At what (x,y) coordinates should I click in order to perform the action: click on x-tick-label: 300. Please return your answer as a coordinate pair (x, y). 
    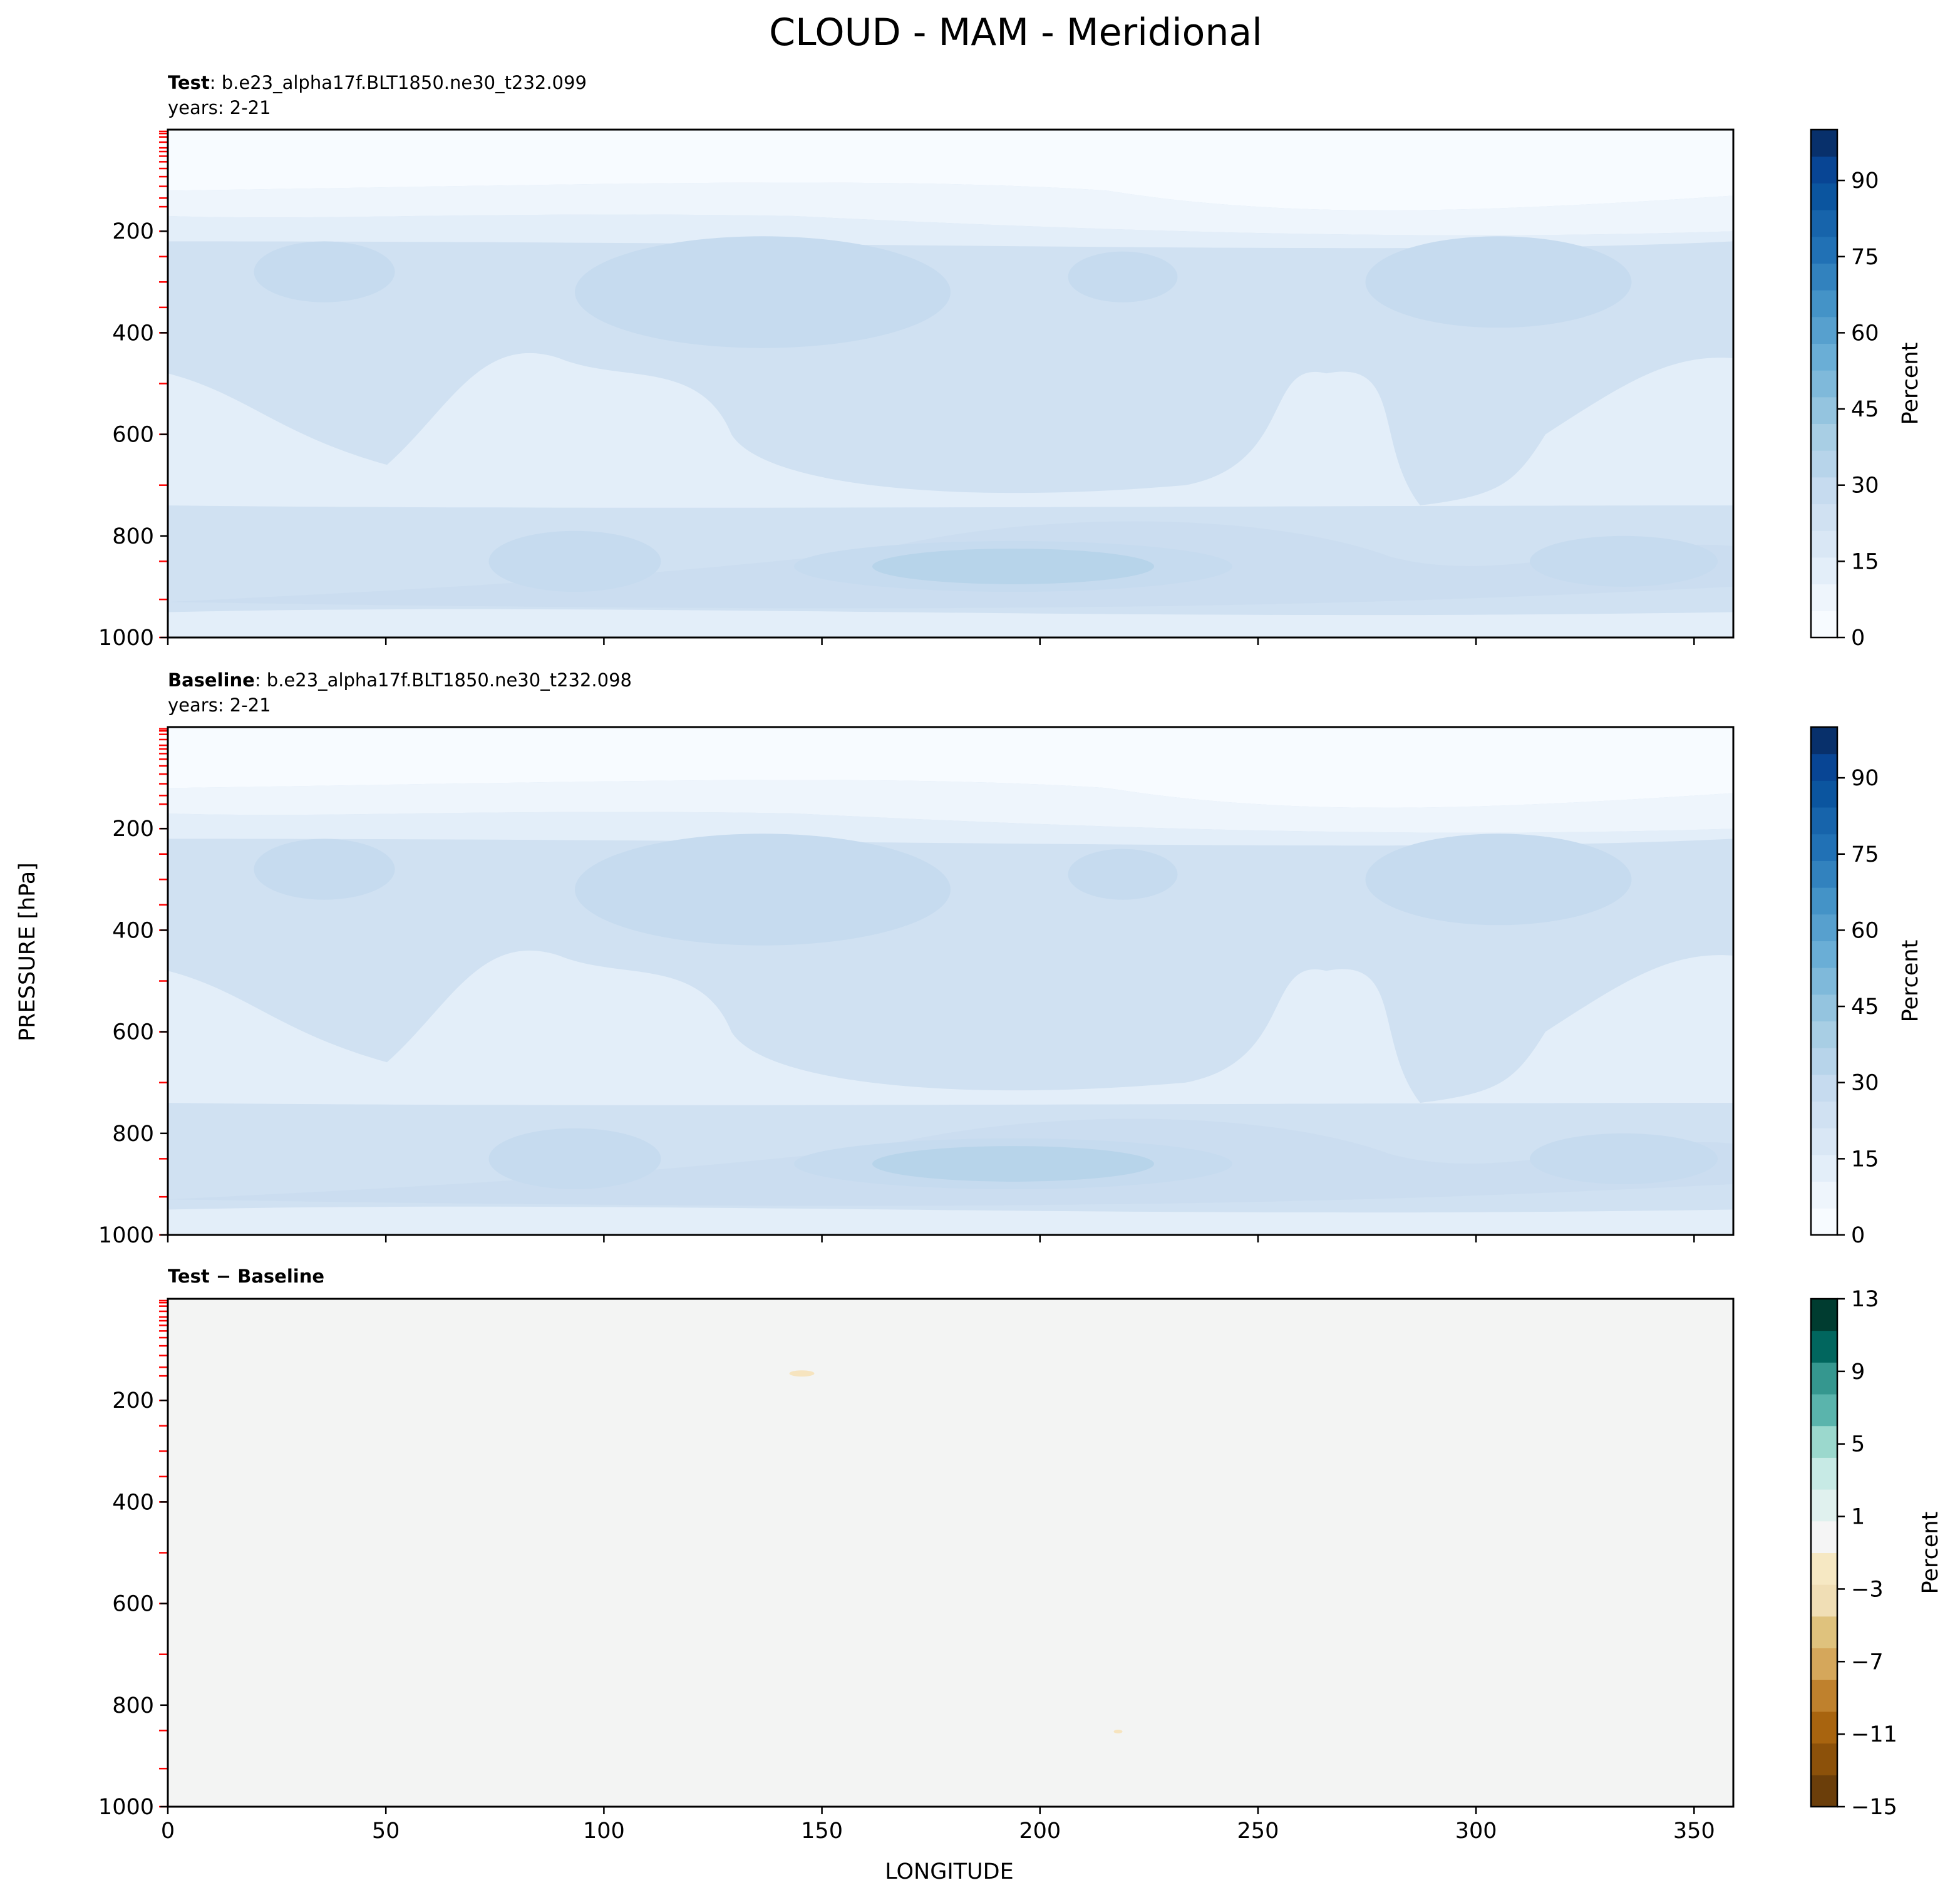
    Looking at the image, I should click on (1476, 1831).